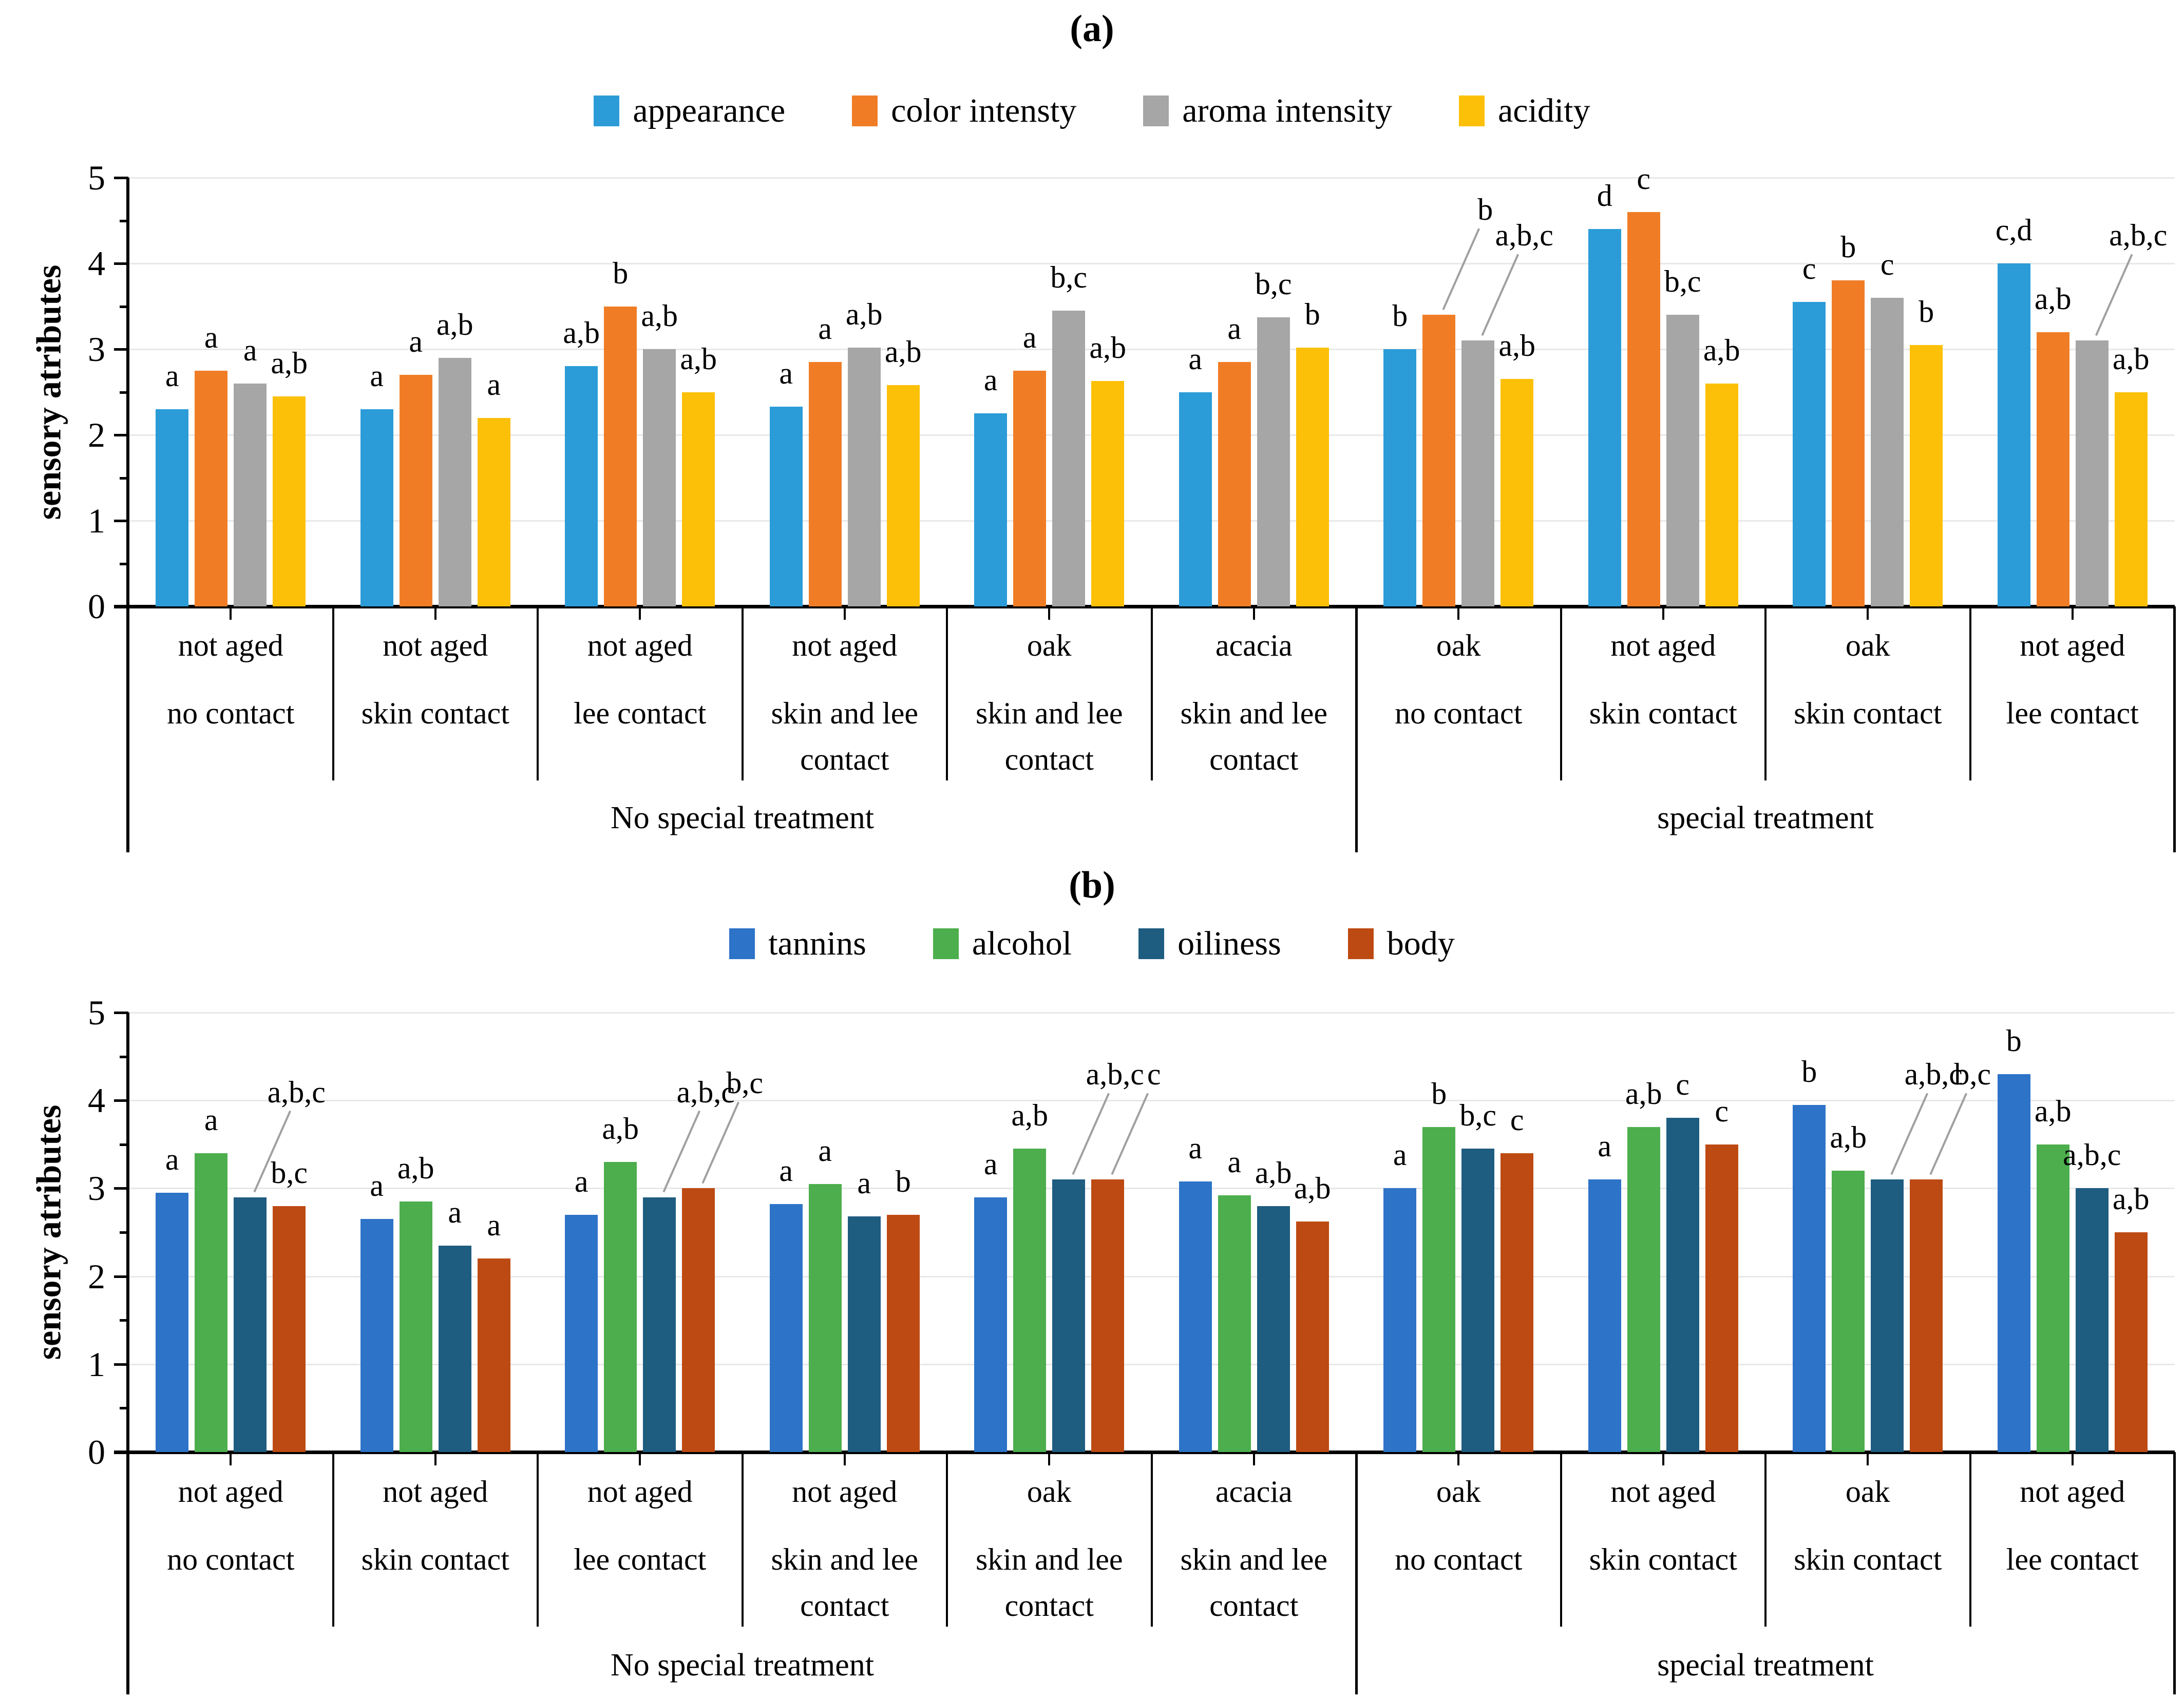  I want to click on panel-a-sig-letter: b, so click(1927, 312).